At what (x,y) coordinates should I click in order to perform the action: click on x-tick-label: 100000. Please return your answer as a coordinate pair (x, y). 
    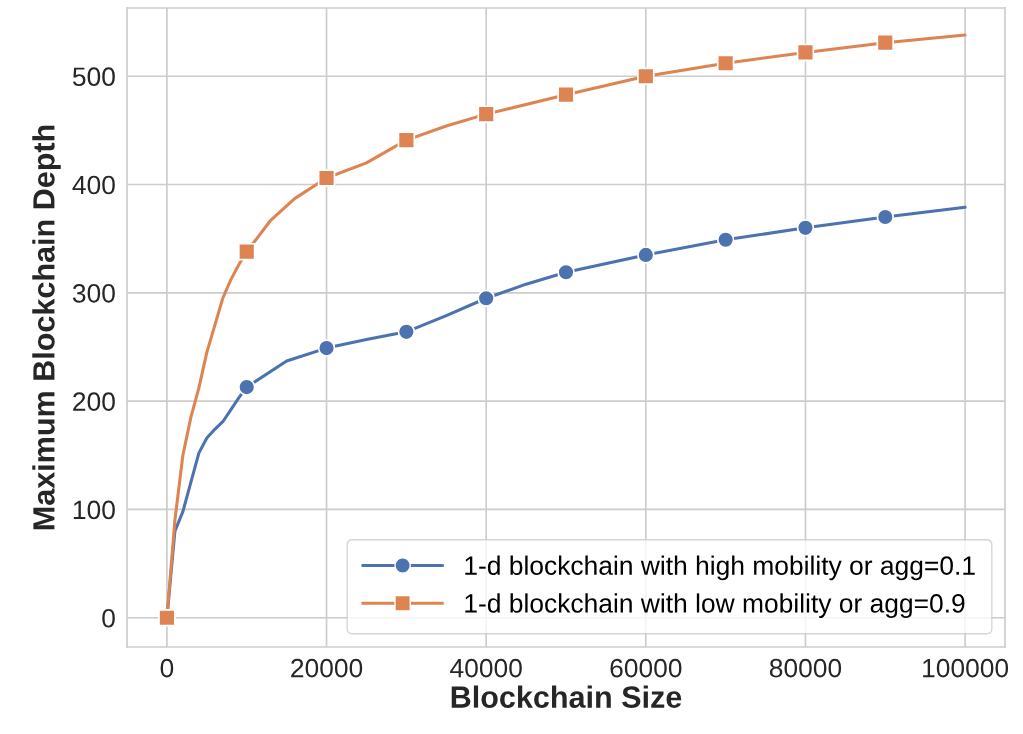
    Looking at the image, I should click on (966, 668).